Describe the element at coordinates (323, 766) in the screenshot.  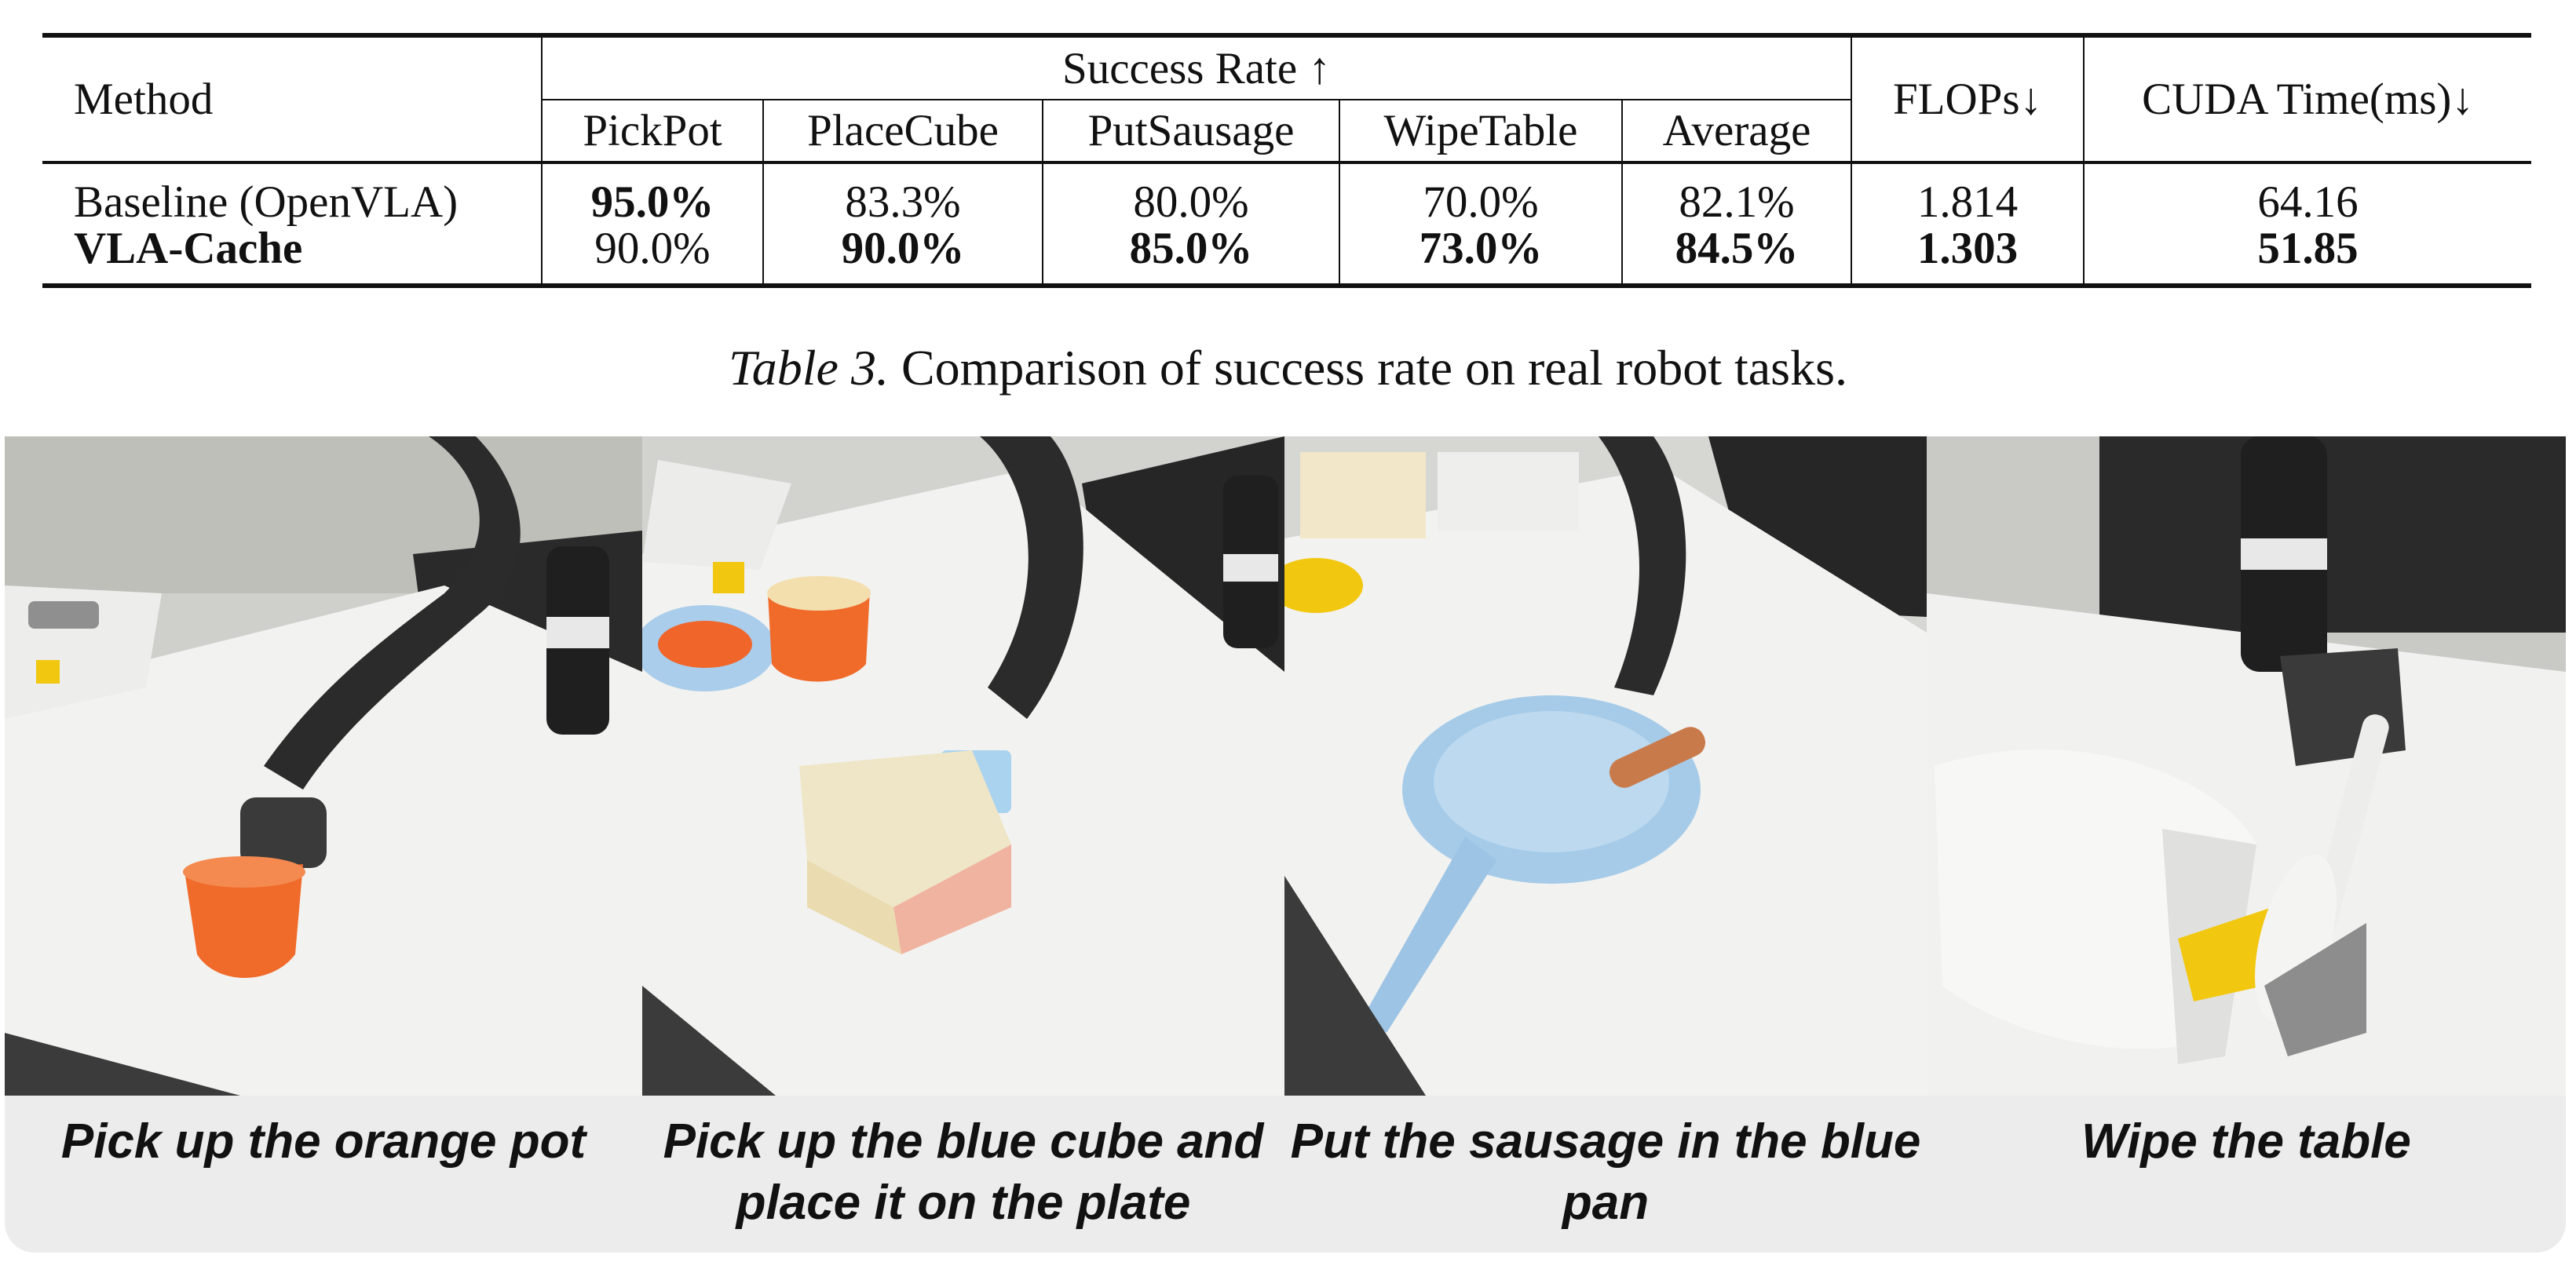
I see `photo-pick-orange-pot` at that location.